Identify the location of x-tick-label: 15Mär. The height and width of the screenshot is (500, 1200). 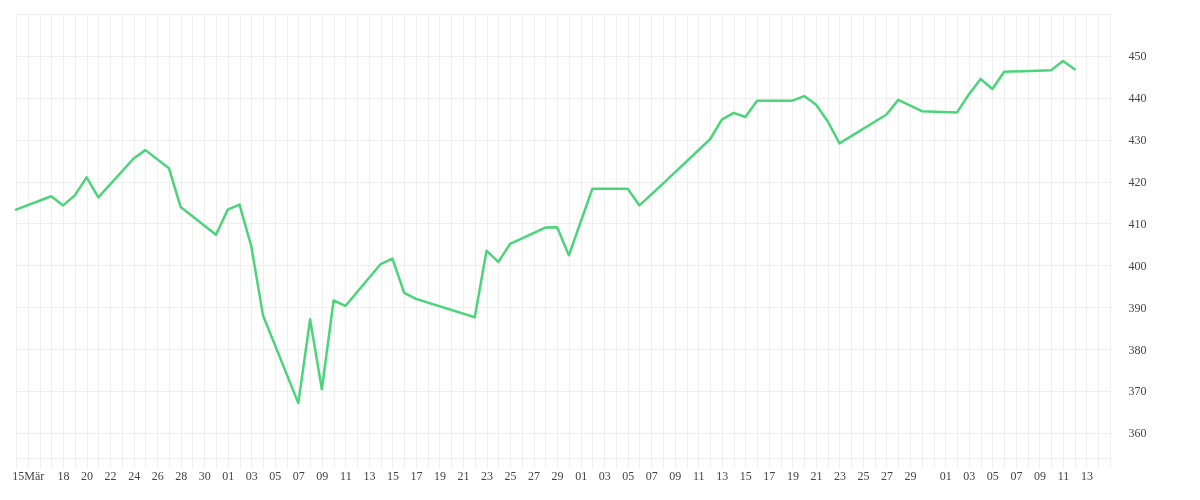
(28, 475).